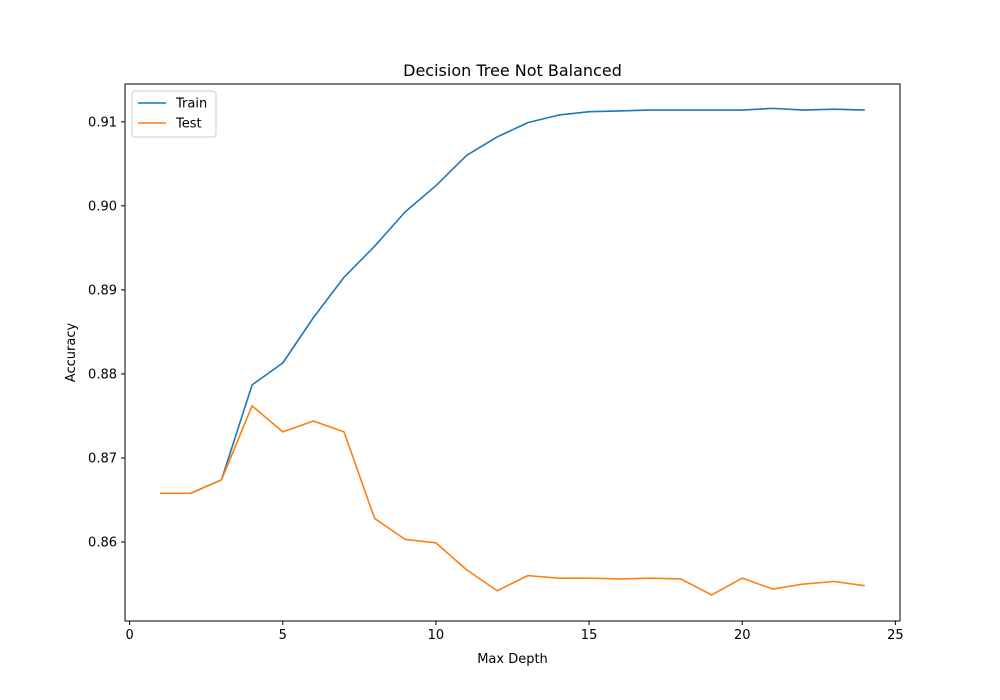 This screenshot has width=1000, height=700. Describe the element at coordinates (436, 635) in the screenshot. I see `x-tick-label: 10` at that location.